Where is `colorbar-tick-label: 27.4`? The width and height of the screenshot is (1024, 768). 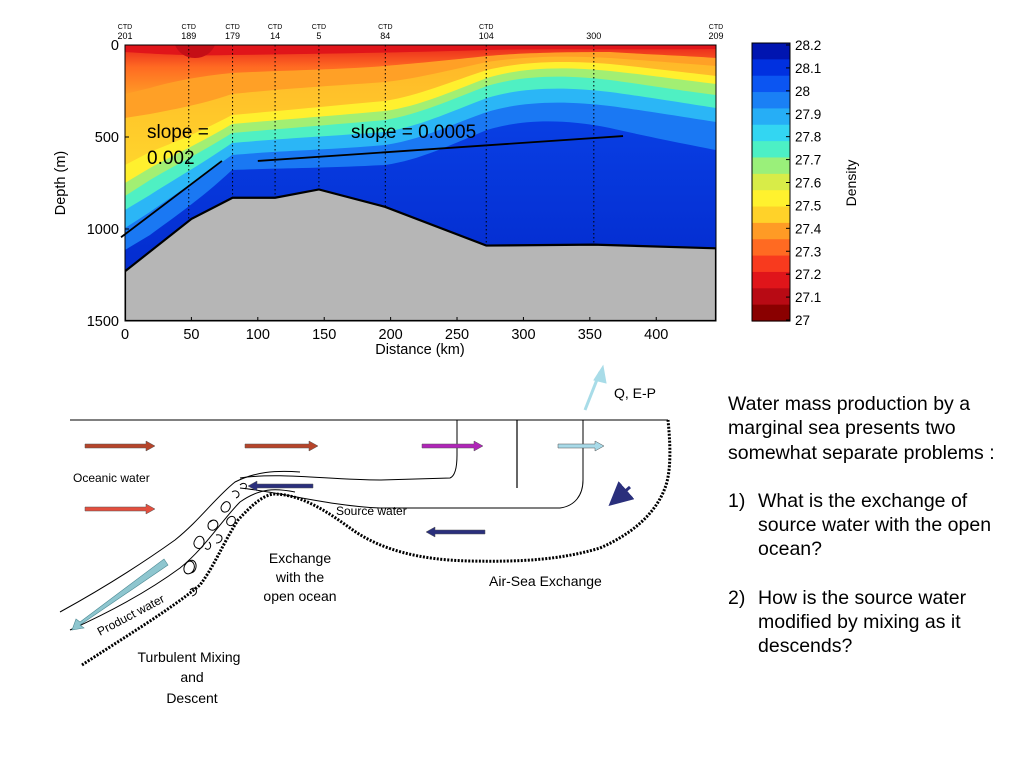 colorbar-tick-label: 27.4 is located at coordinates (808, 228).